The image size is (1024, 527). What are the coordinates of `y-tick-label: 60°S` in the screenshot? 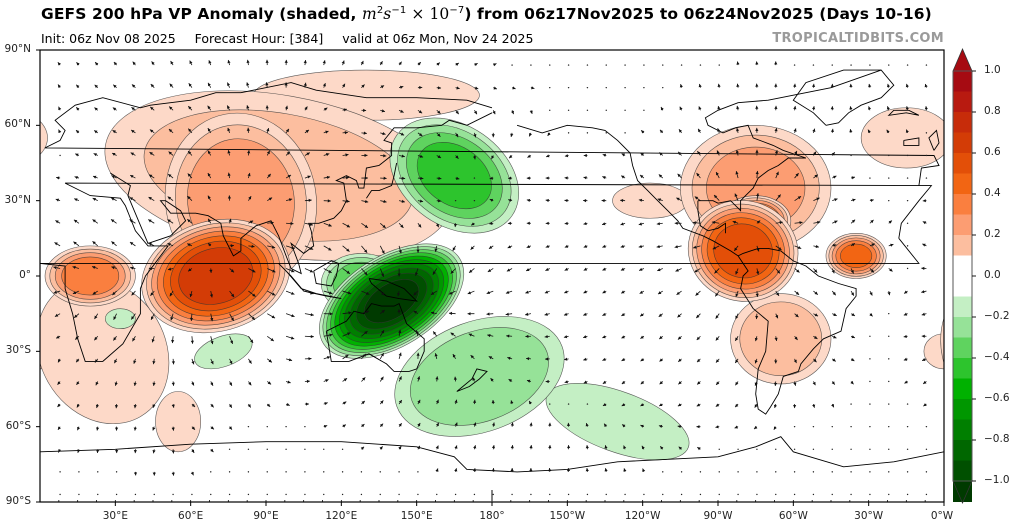 It's located at (18, 425).